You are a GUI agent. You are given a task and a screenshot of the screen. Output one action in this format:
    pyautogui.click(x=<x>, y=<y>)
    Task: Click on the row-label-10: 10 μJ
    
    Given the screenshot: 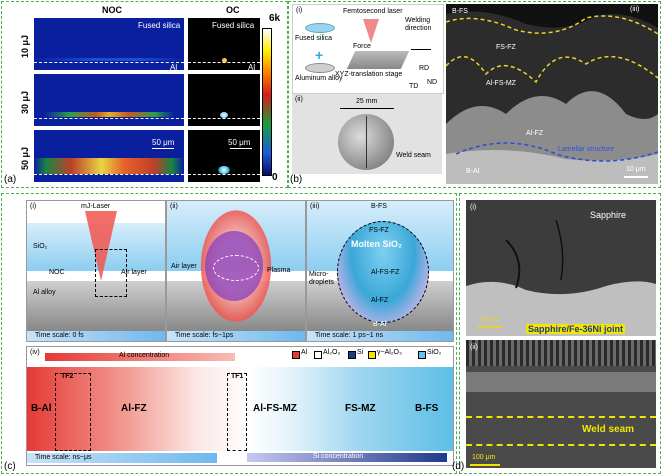 What is the action you would take?
    pyautogui.click(x=25, y=46)
    